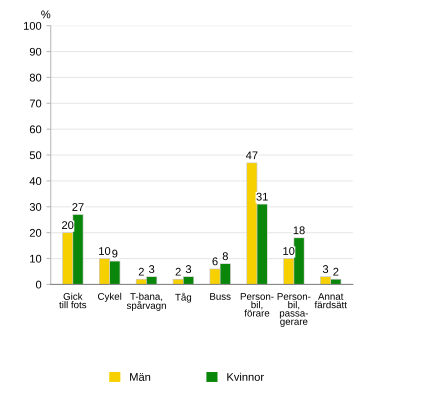 This screenshot has width=441, height=395. What do you see at coordinates (36, 258) in the screenshot?
I see `y-tick-label: 10` at bounding box center [36, 258].